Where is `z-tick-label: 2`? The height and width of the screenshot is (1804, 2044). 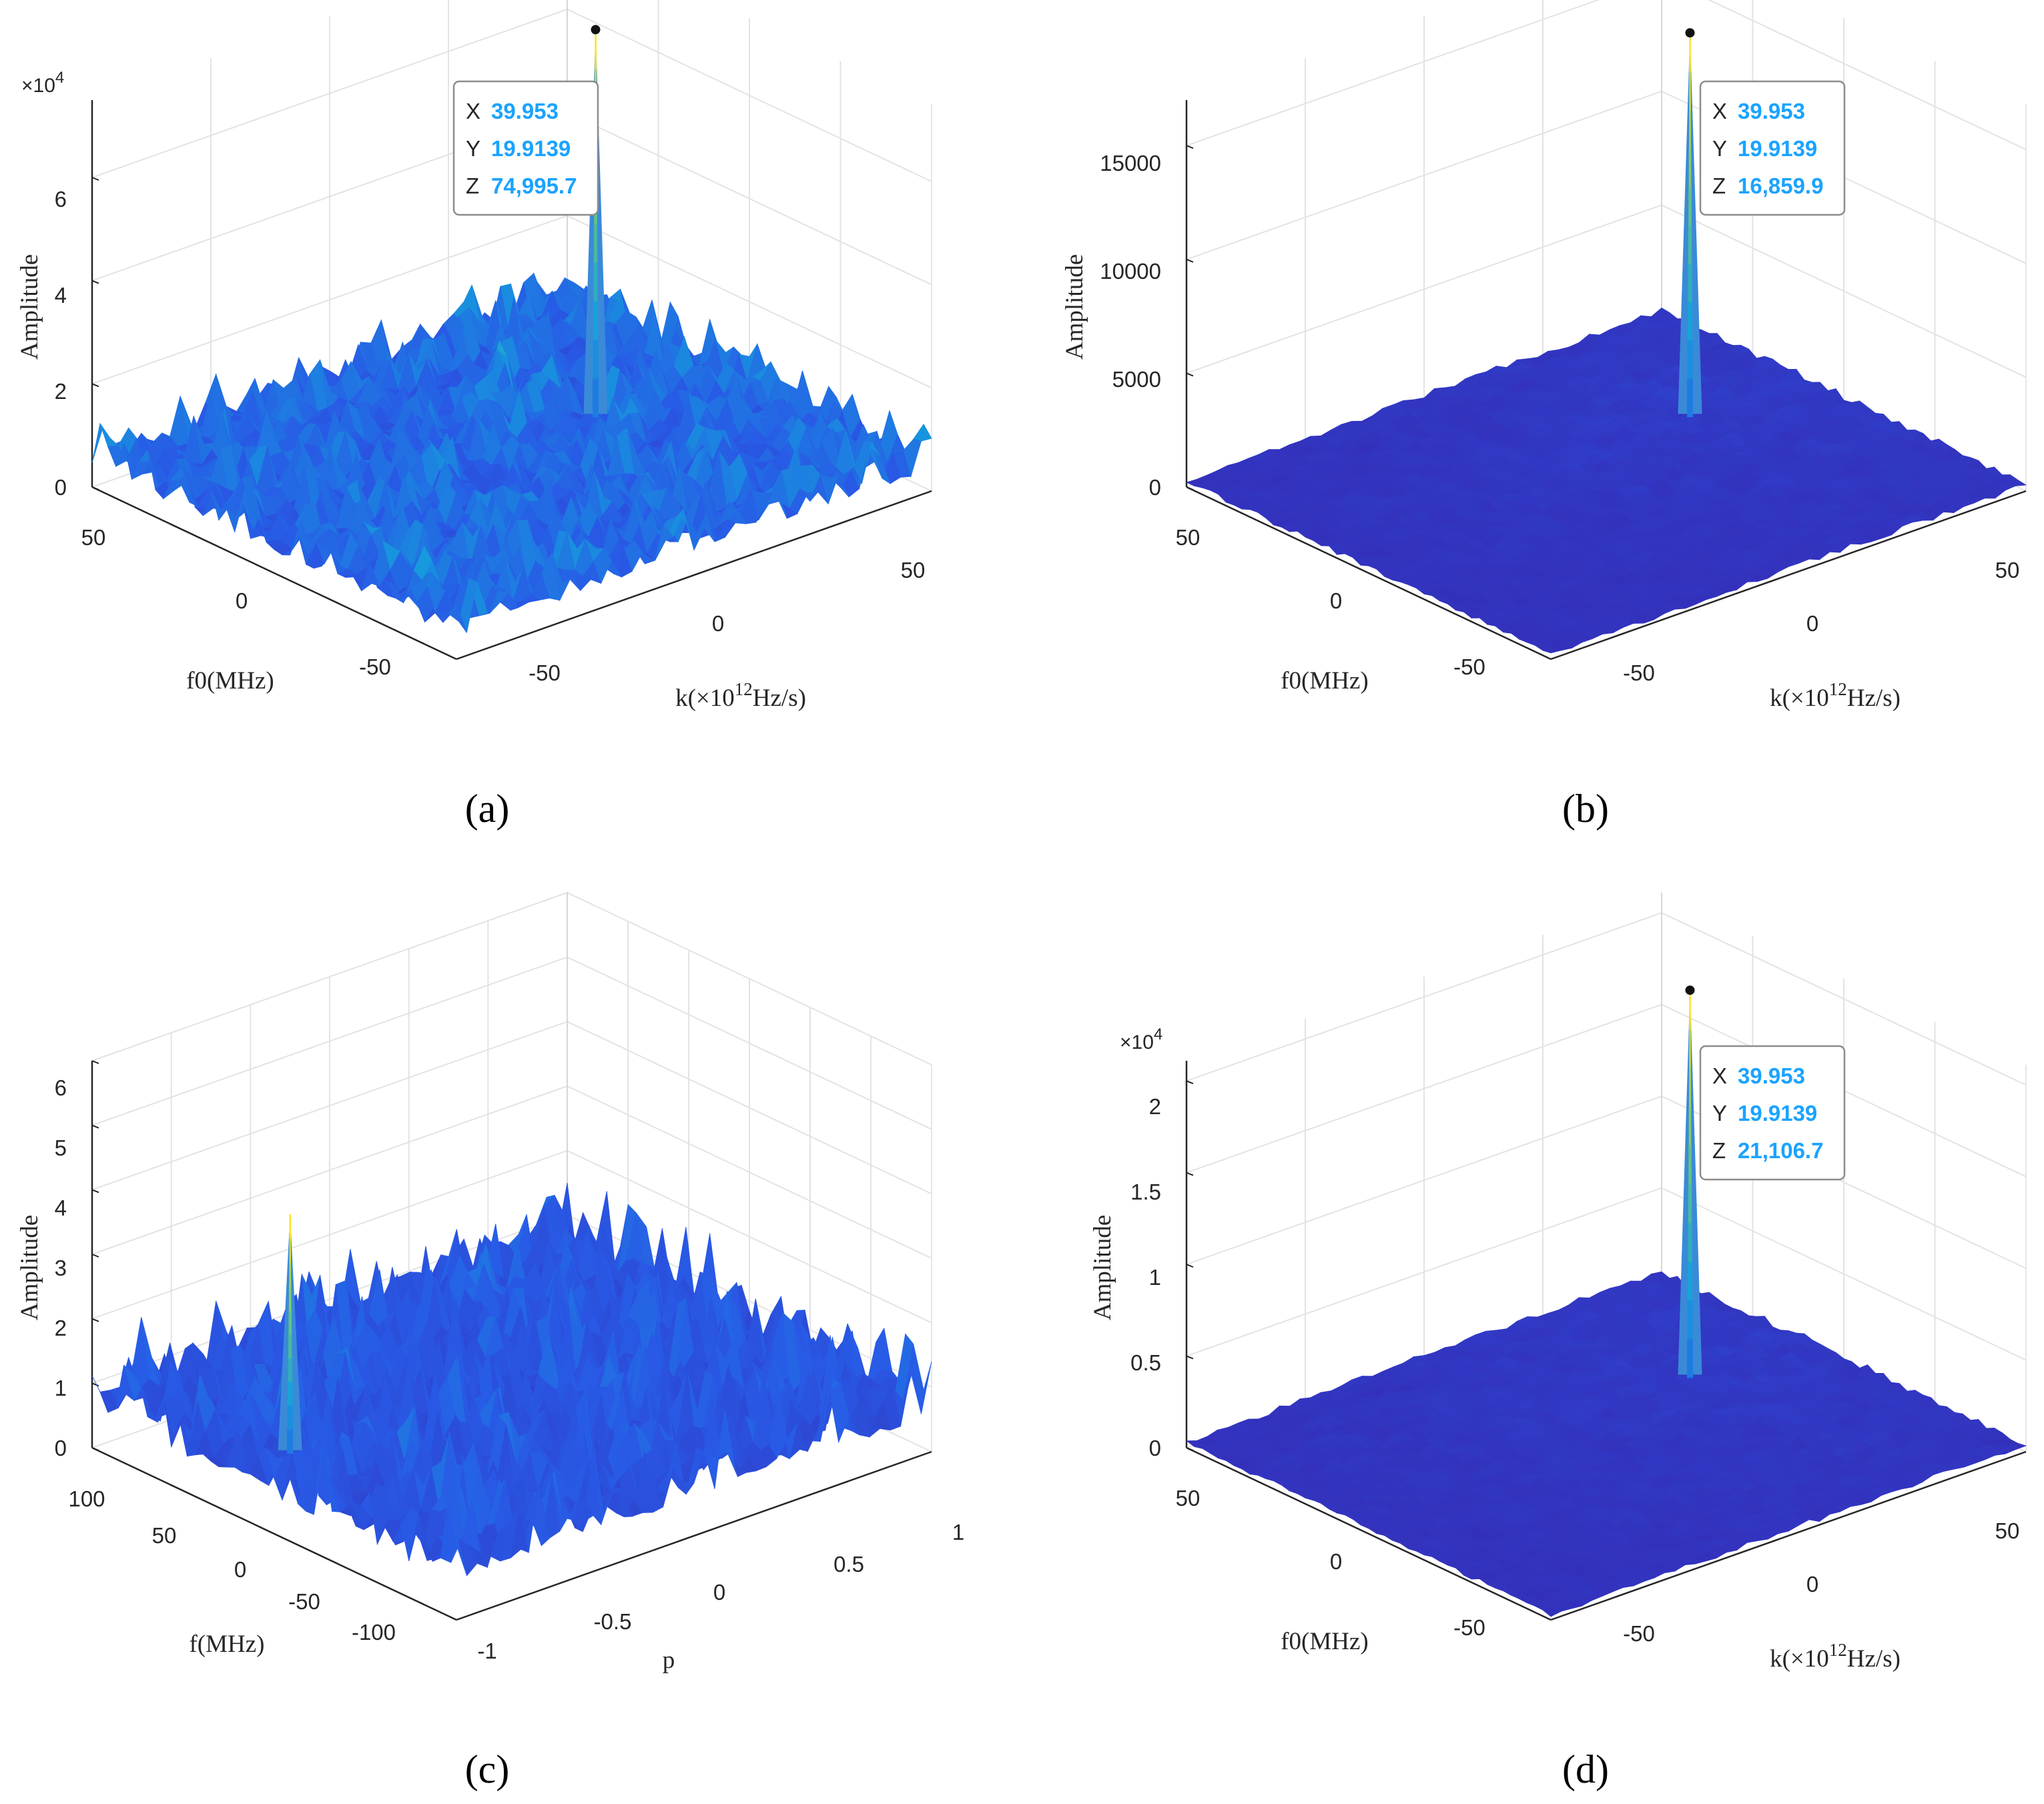 z-tick-label: 2 is located at coordinates (61, 391).